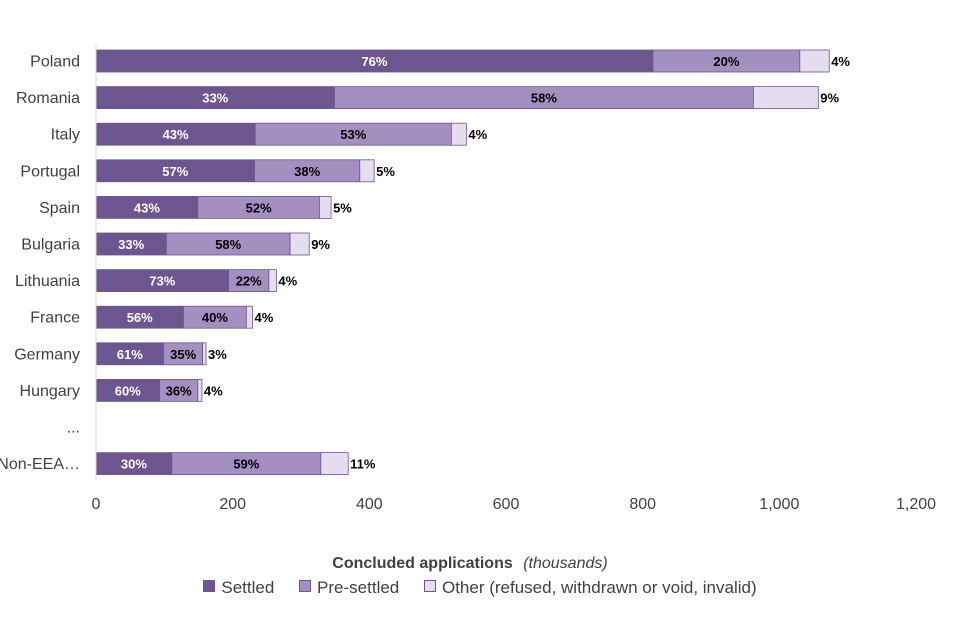  Describe the element at coordinates (246, 464) in the screenshot. I see `data-label-non-eea-pre-settled: 59%` at that location.